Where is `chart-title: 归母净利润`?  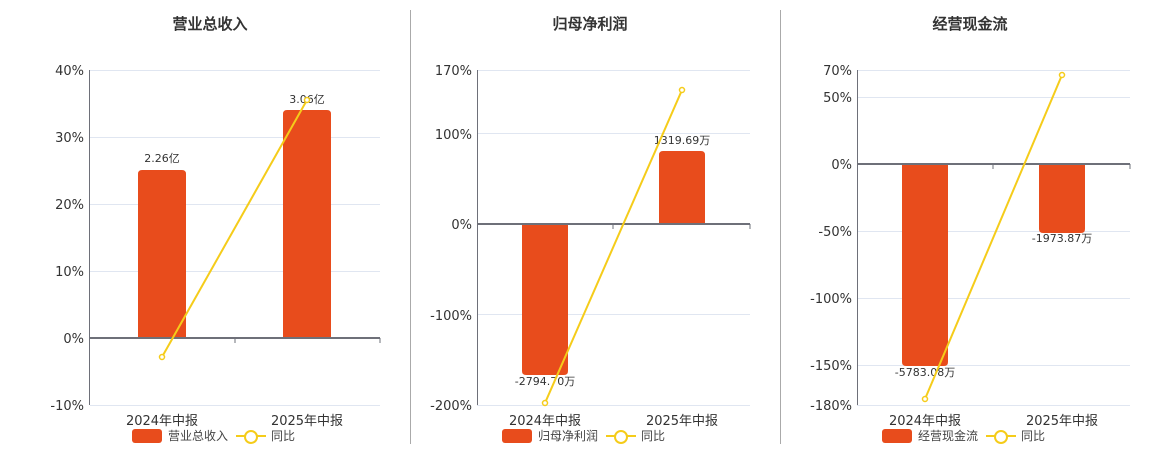 chart-title: 归母净利润 is located at coordinates (590, 24).